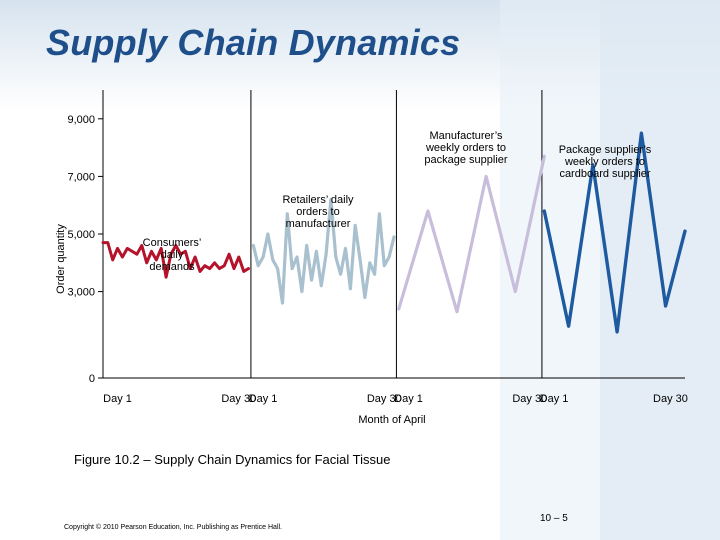 The height and width of the screenshot is (540, 720). What do you see at coordinates (81, 235) in the screenshot?
I see `y-tick-label: 5,000` at bounding box center [81, 235].